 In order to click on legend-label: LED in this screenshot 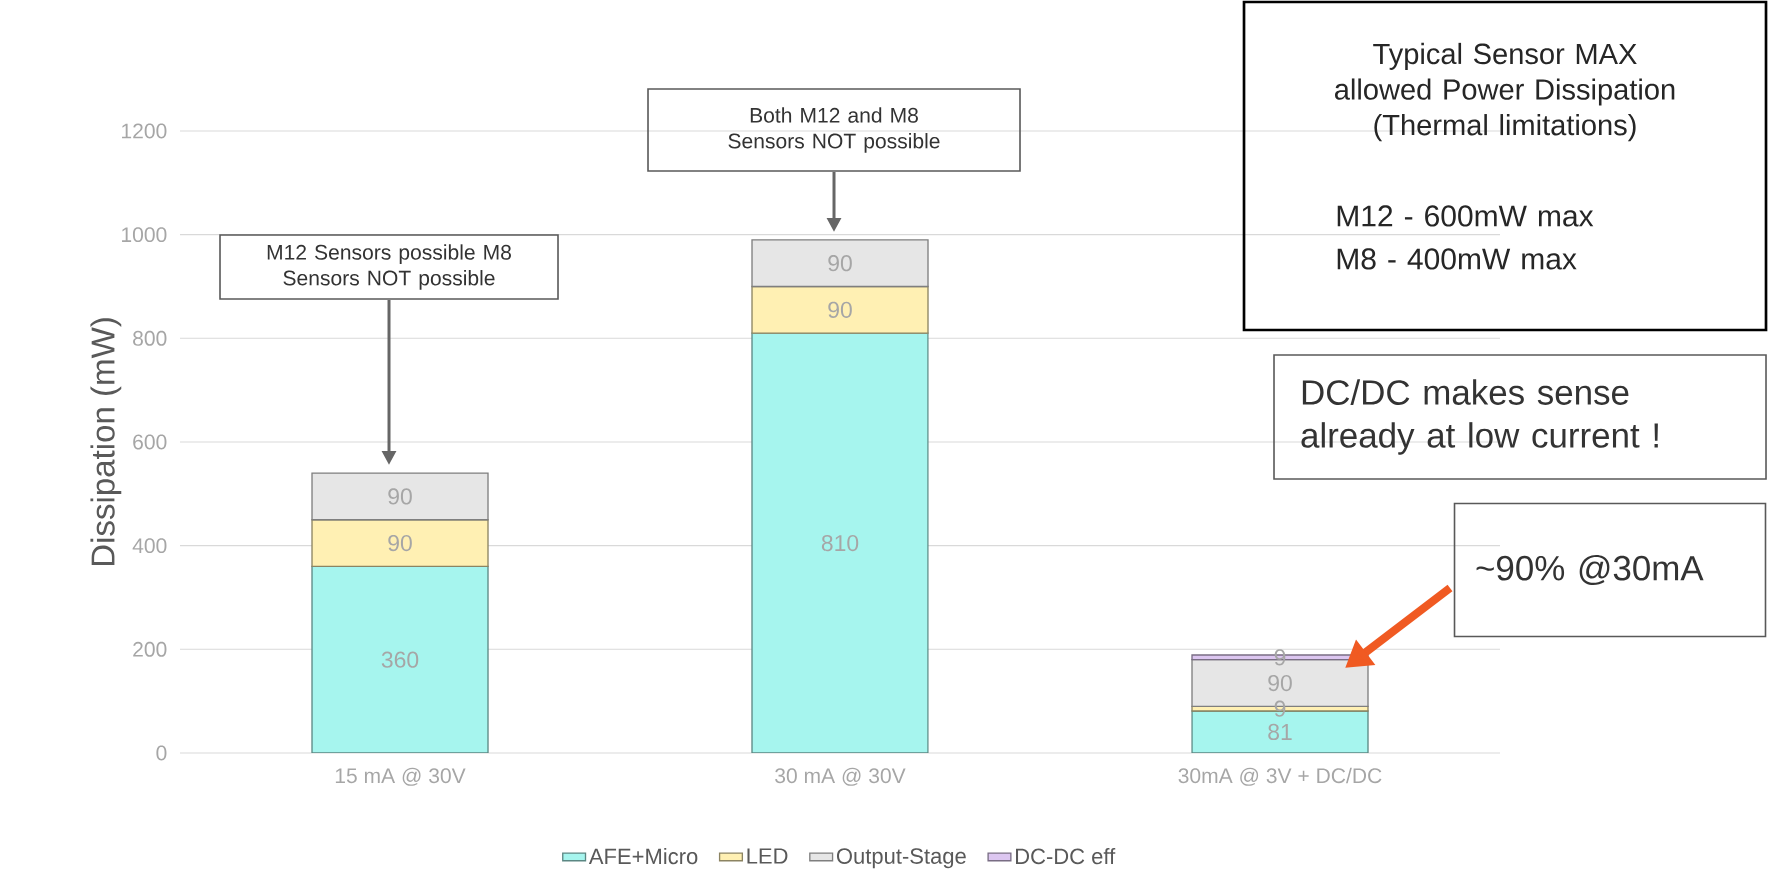, I will do `click(767, 856)`.